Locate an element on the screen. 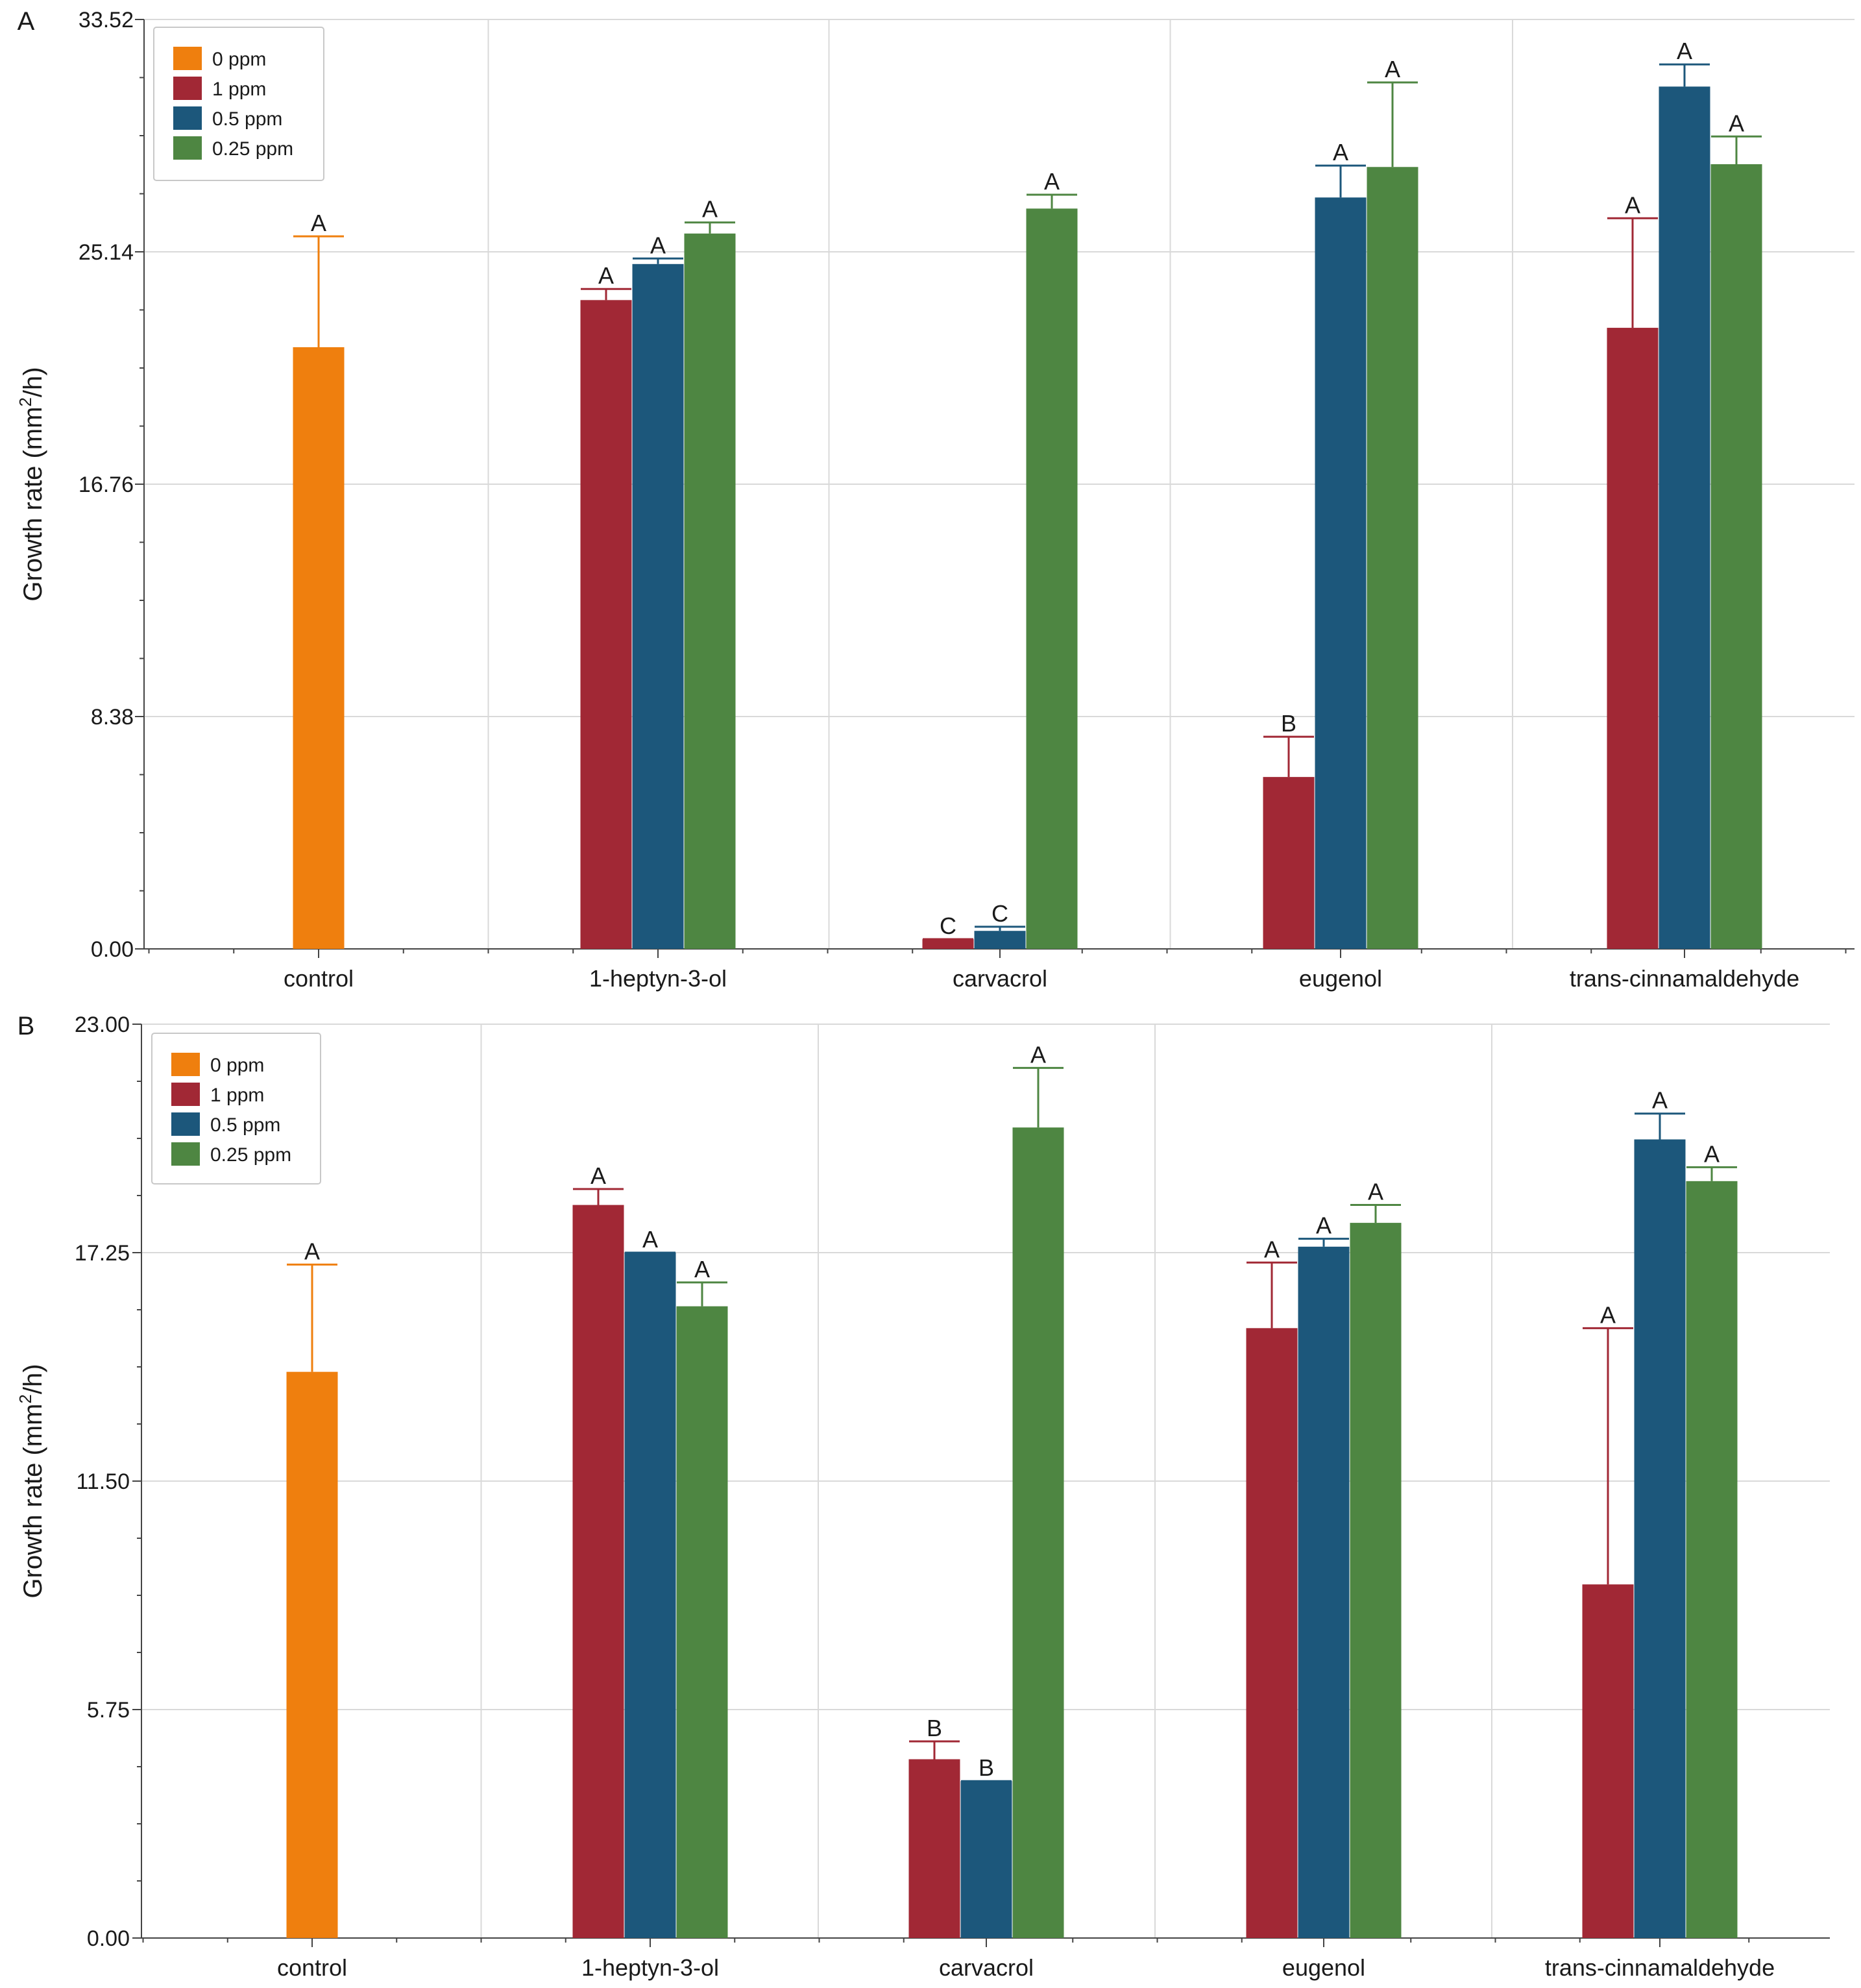  y-tick-label: 16.76 is located at coordinates (106, 484).